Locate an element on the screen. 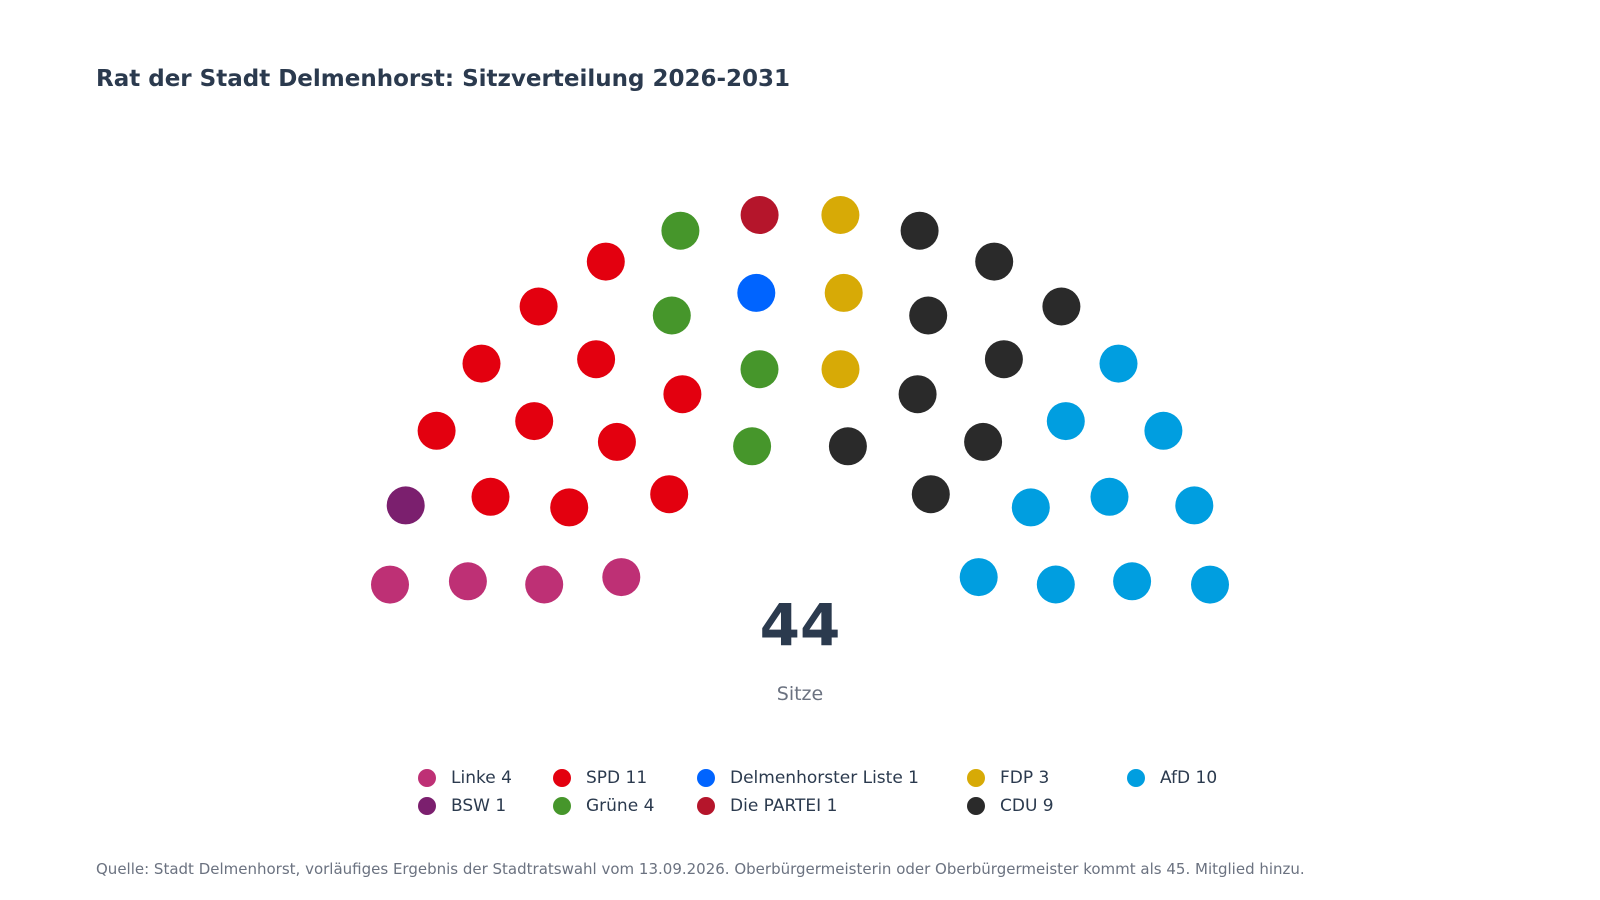 The width and height of the screenshot is (1600, 900). legend-item: CDU 9 is located at coordinates (1047, 806).